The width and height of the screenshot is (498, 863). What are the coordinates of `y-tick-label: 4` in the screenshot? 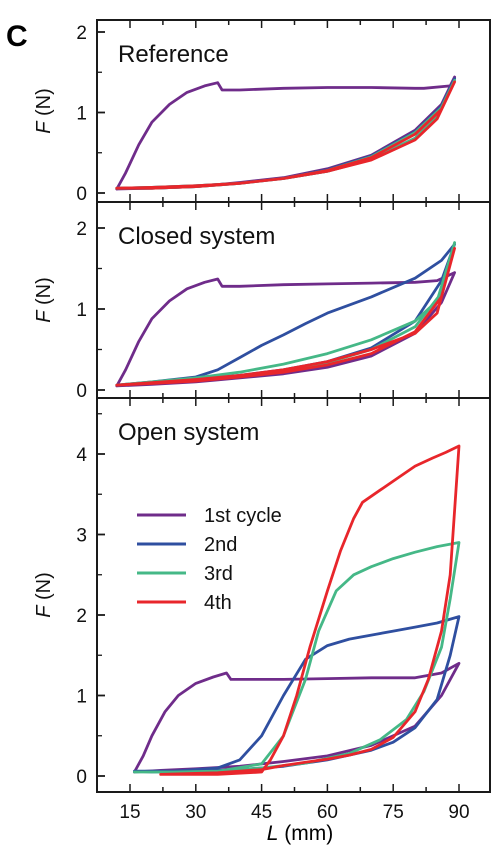 It's located at (81, 455).